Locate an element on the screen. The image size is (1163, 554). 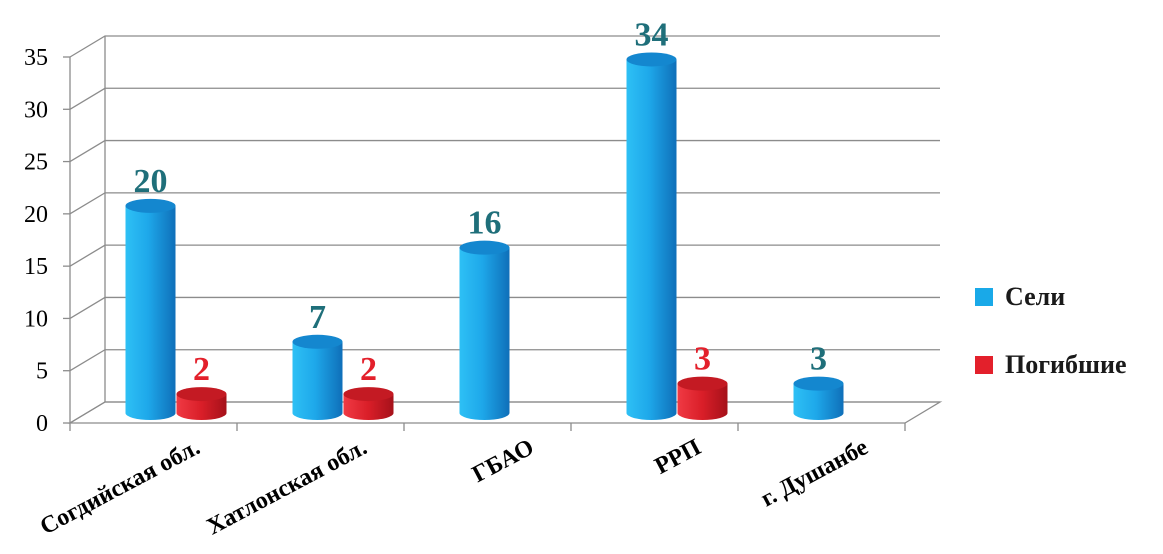
data-label-seli: 16 is located at coordinates (485, 223).